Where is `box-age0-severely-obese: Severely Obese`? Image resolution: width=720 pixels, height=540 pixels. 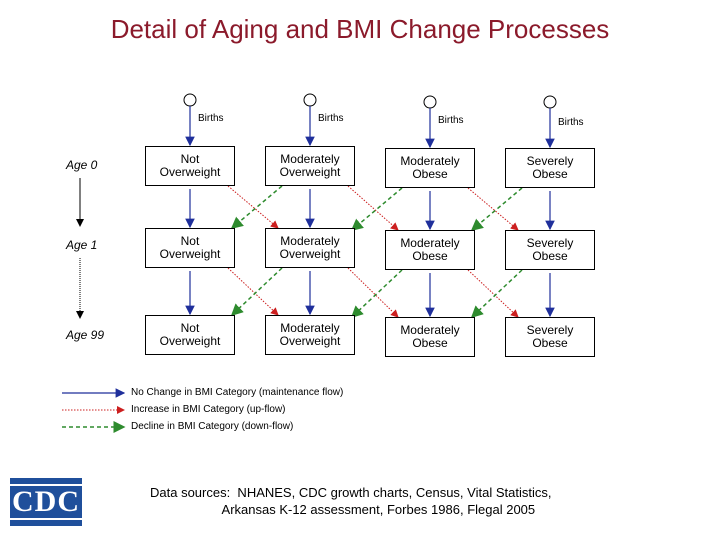
box-age0-severely-obese: Severely Obese is located at coordinates (550, 168).